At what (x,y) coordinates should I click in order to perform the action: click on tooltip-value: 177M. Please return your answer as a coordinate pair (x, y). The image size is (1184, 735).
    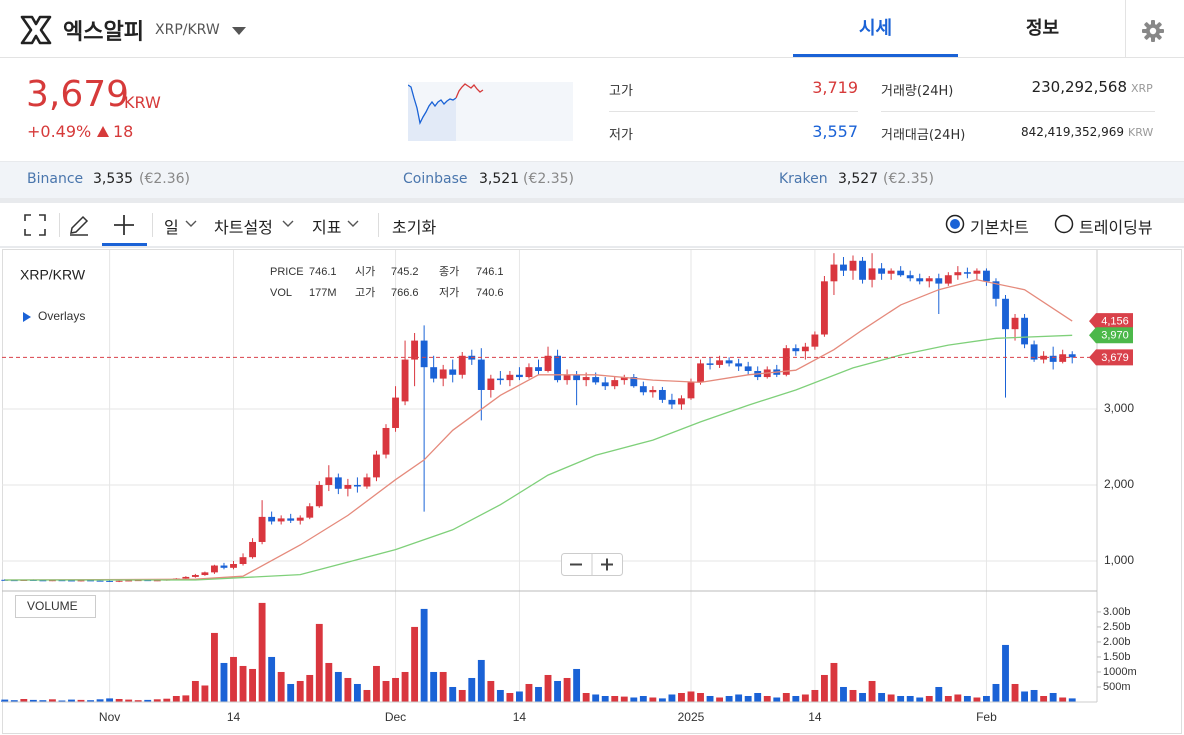
    Looking at the image, I should click on (323, 293).